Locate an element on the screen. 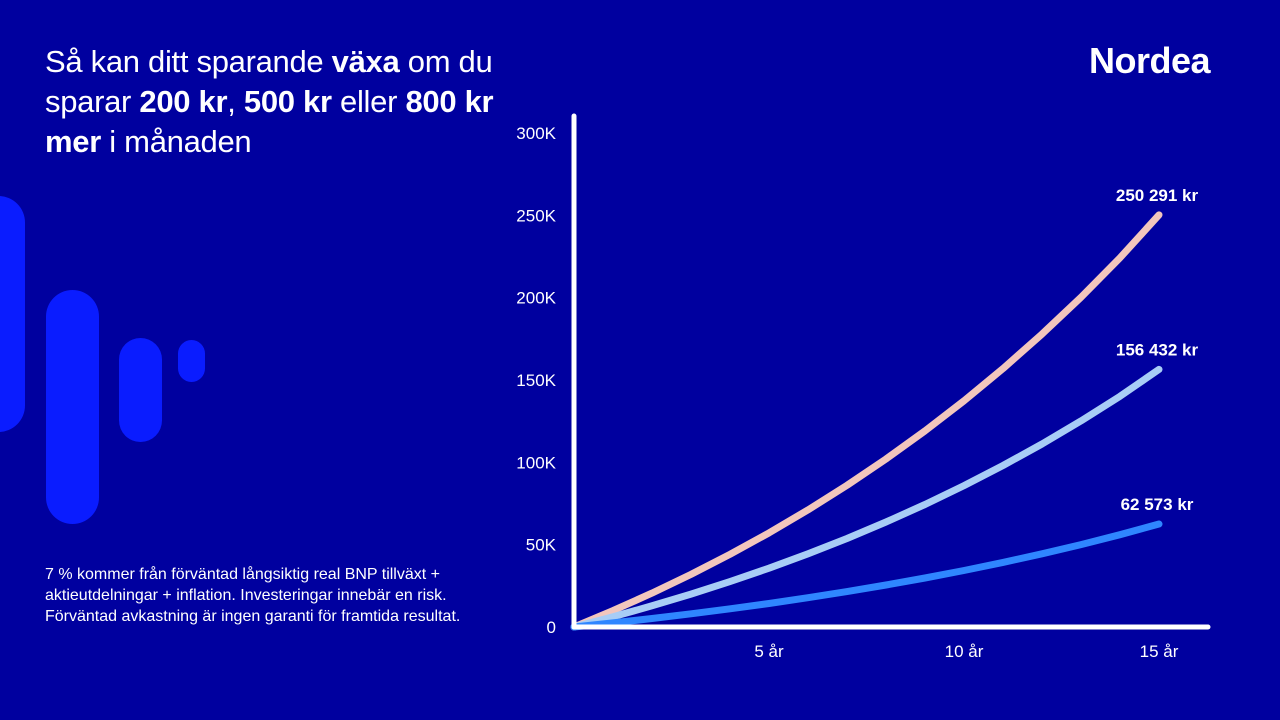  headline-emphasis: 800 kr mer is located at coordinates (269, 121).